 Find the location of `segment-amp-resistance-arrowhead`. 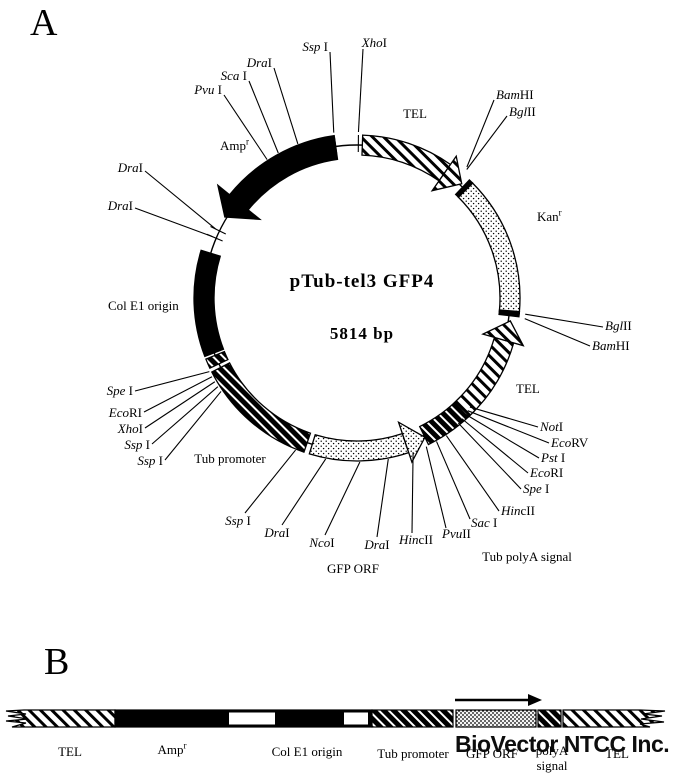

segment-amp-resistance-arrowhead is located at coordinates (239, 202).